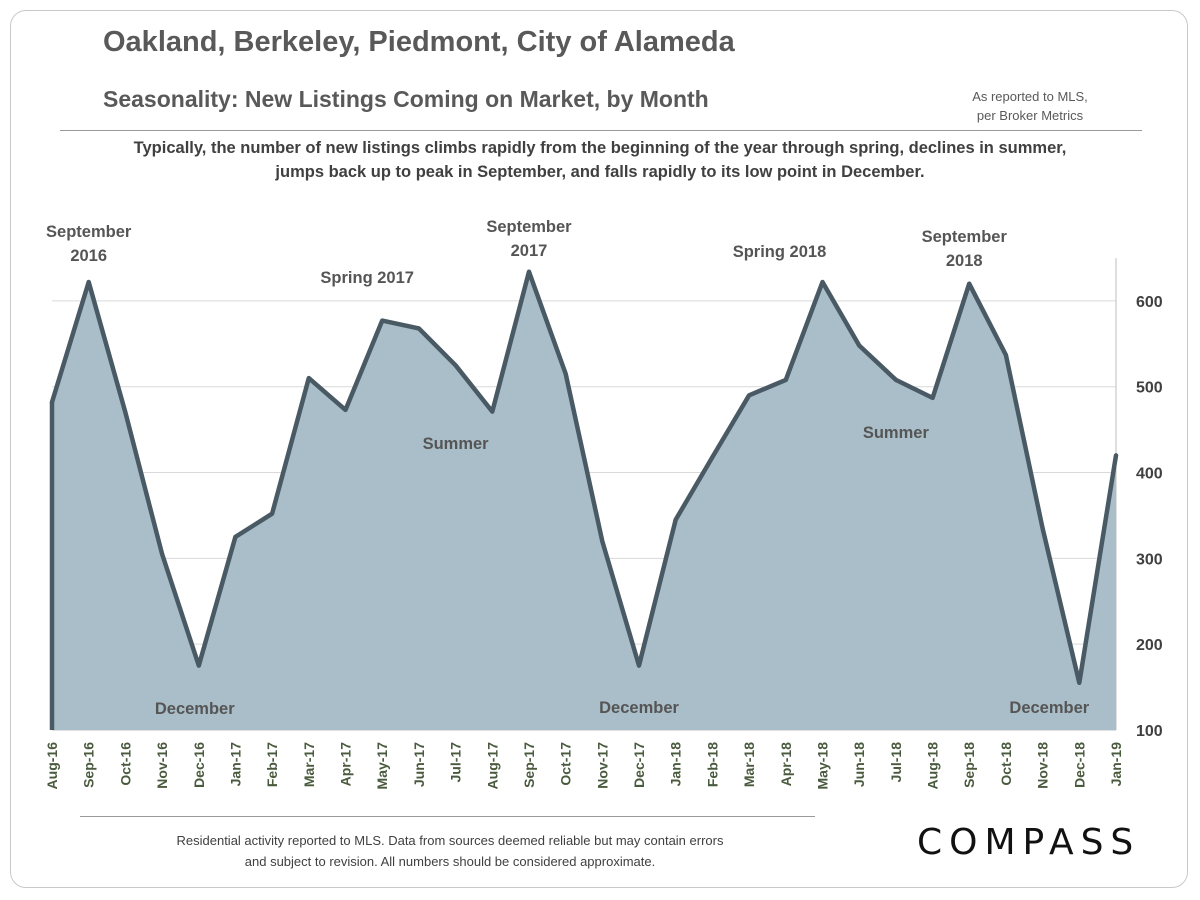 The image size is (1200, 900). Describe the element at coordinates (1030, 115) in the screenshot. I see `source-note-line2: per Broker Metrics` at that location.